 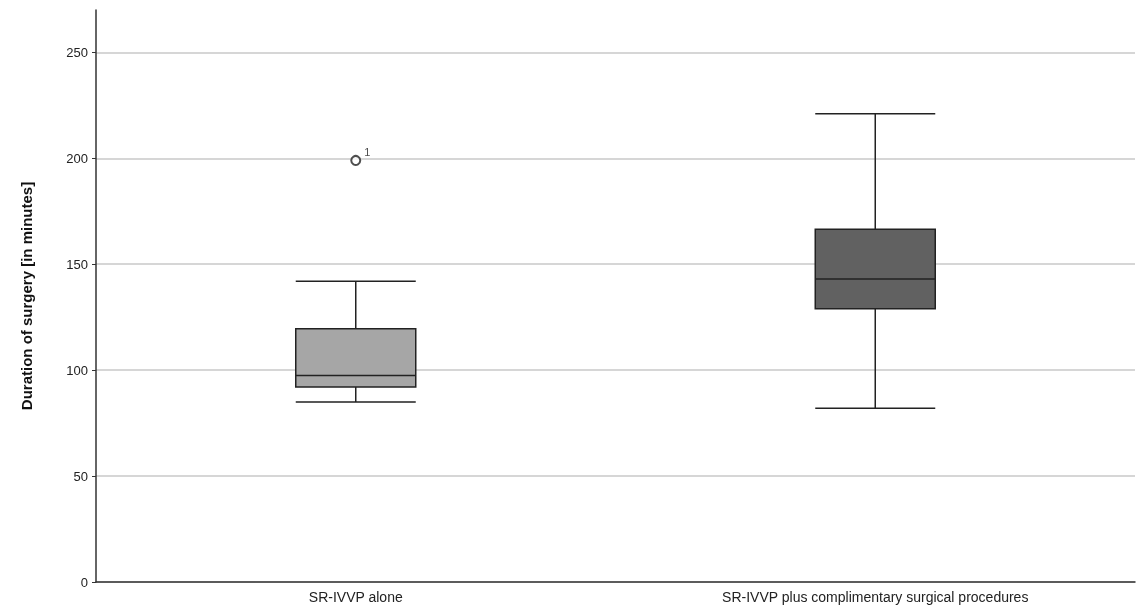 I want to click on y-tick-label: 250, so click(x=77, y=52).